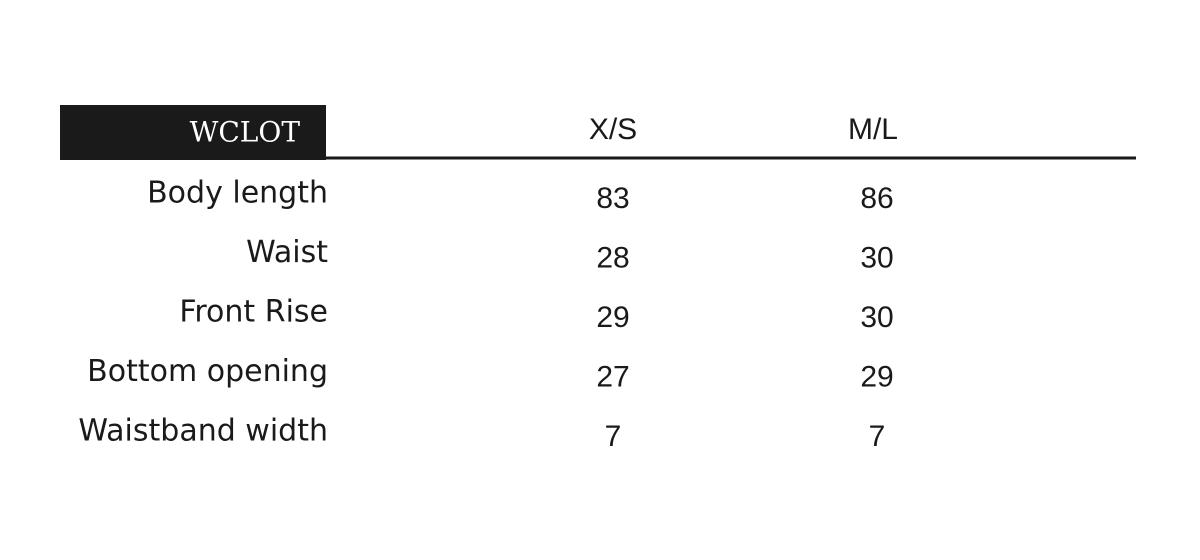  Describe the element at coordinates (203, 431) in the screenshot. I see `row-label: Waistband width` at that location.